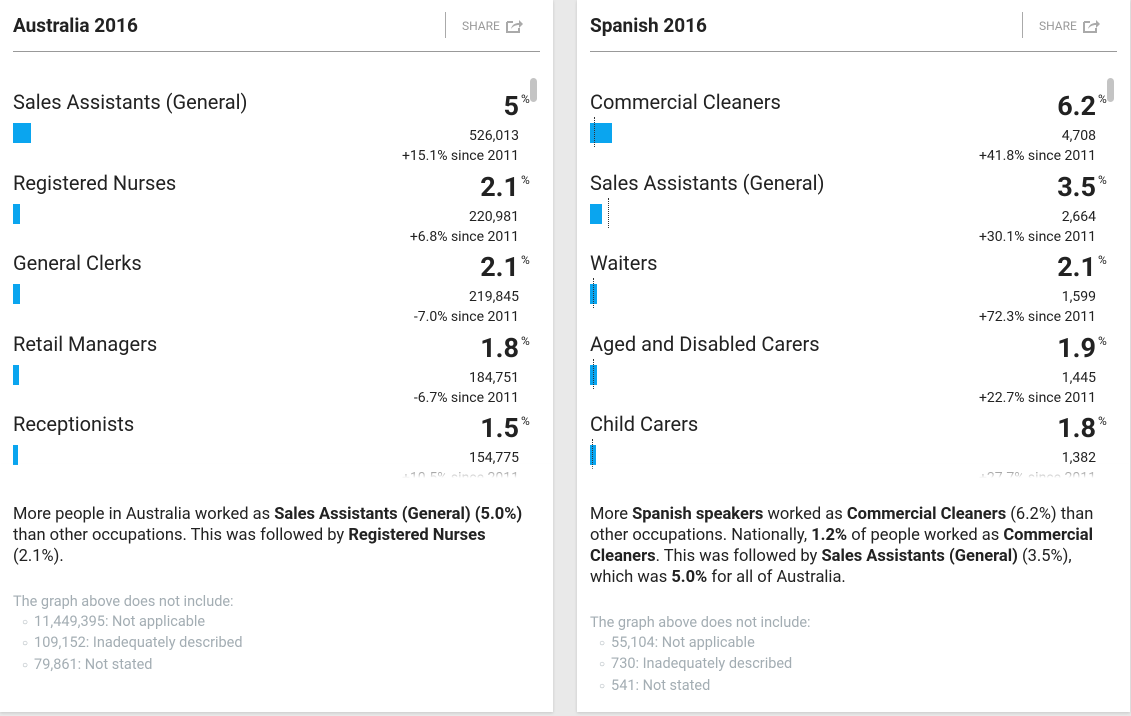 Image resolution: width=1131 pixels, height=716 pixels. I want to click on count: 184,751, so click(494, 377).